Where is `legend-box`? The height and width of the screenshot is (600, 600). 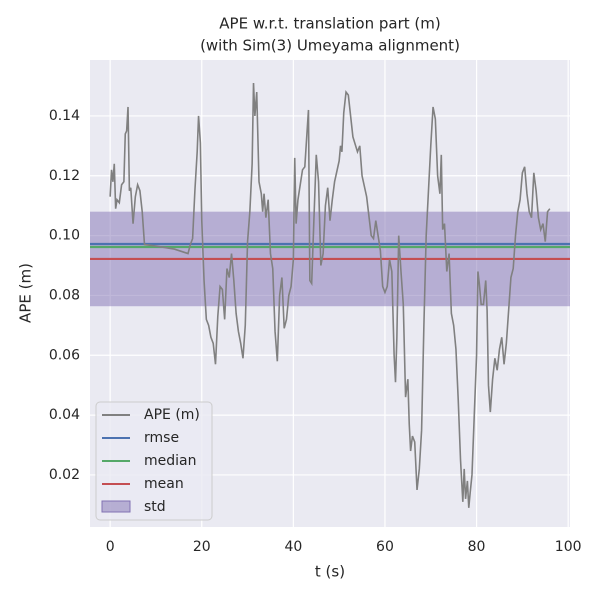 legend-box is located at coordinates (154, 461).